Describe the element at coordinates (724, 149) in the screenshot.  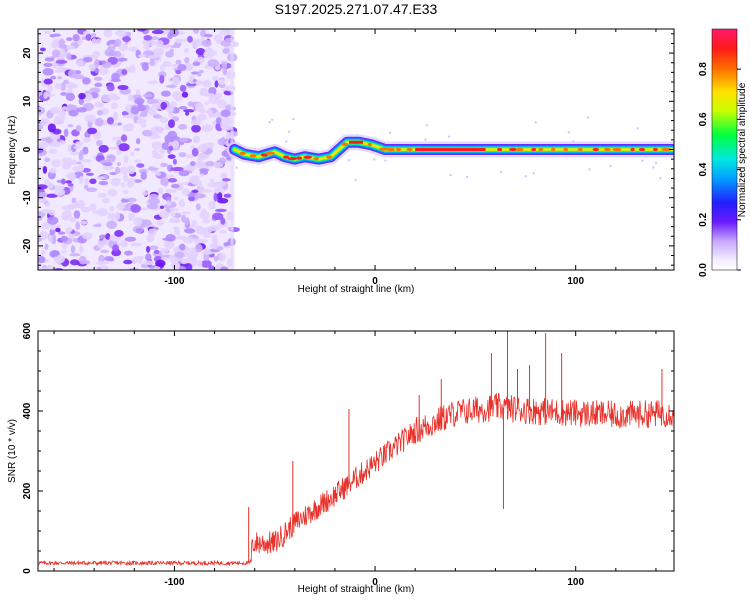
I see `colorbar-gradient` at that location.